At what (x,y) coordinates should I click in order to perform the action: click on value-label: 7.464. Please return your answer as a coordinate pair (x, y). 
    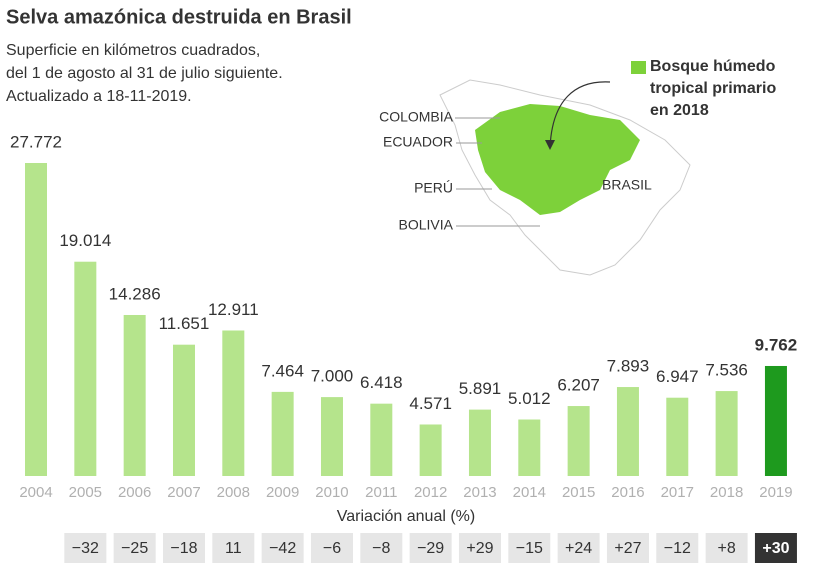
    Looking at the image, I should click on (282, 370).